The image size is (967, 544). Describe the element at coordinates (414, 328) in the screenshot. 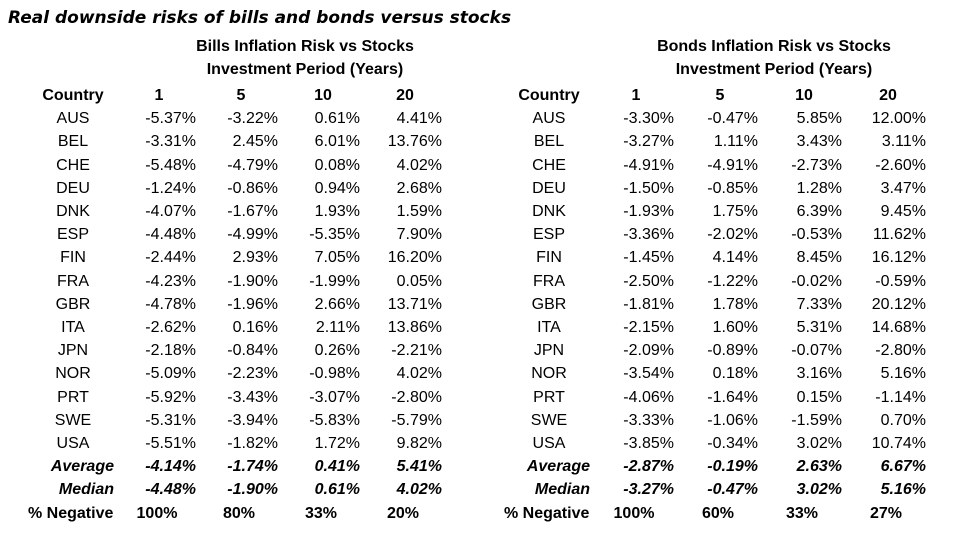

I see `cell-value: 13.86%` at that location.